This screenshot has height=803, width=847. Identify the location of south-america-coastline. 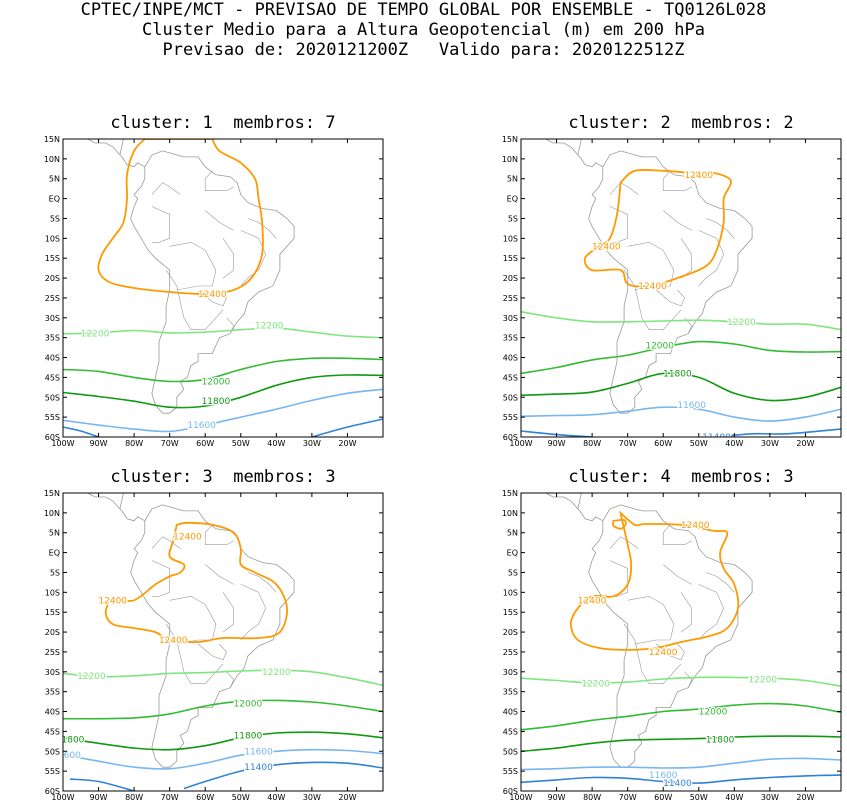
(212, 282).